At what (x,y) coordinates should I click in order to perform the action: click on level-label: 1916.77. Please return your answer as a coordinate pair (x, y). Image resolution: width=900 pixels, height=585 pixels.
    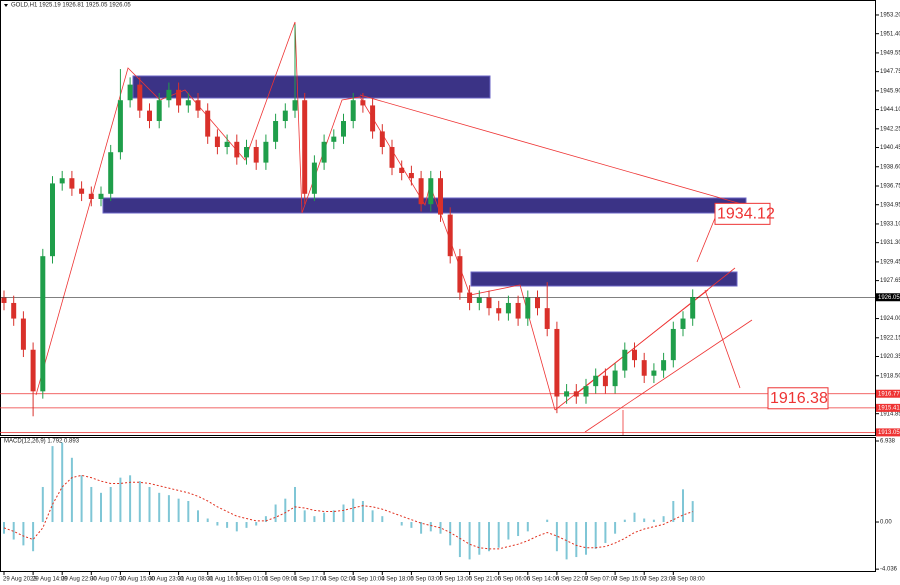
    Looking at the image, I should click on (889, 394).